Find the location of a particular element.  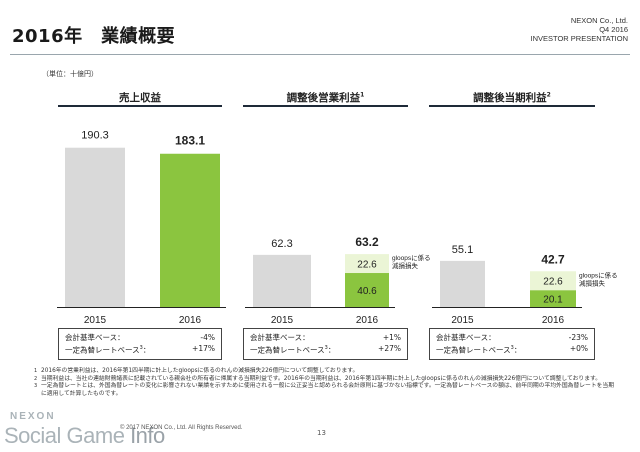

page-number: 13 is located at coordinates (321, 433).